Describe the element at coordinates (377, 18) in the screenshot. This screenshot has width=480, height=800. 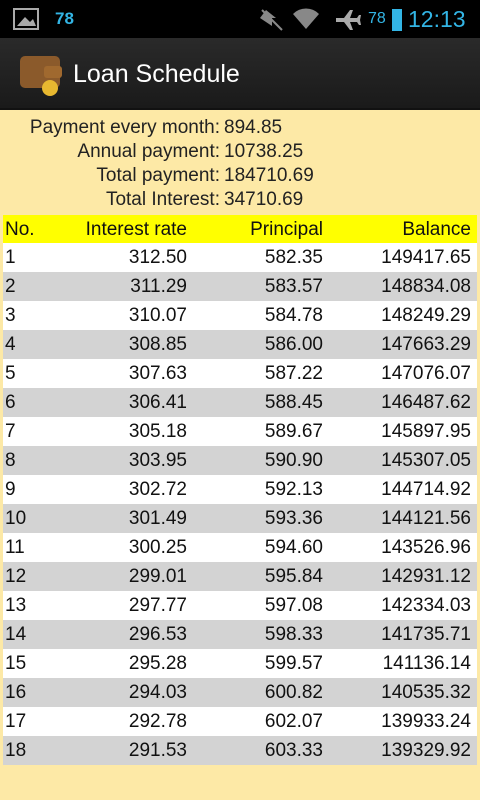
I see `battery-level: 78` at that location.